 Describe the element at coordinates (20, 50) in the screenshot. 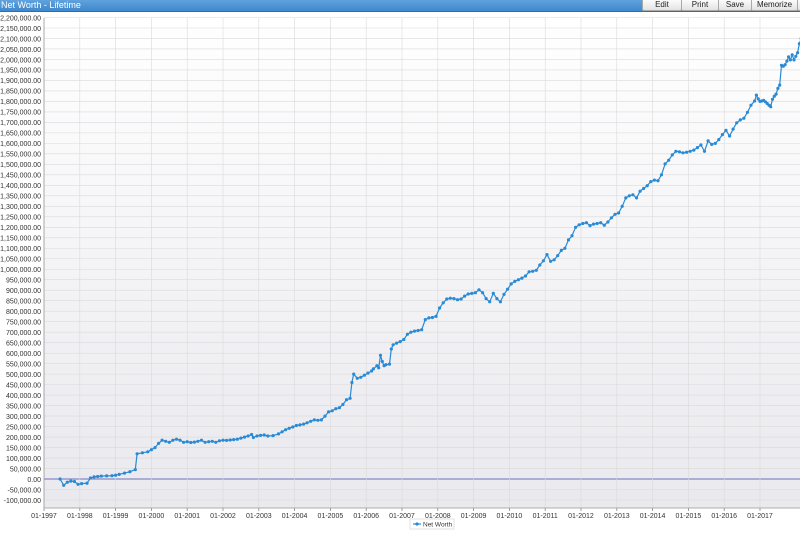

I see `y-tick-label: 2,050,000.00` at that location.